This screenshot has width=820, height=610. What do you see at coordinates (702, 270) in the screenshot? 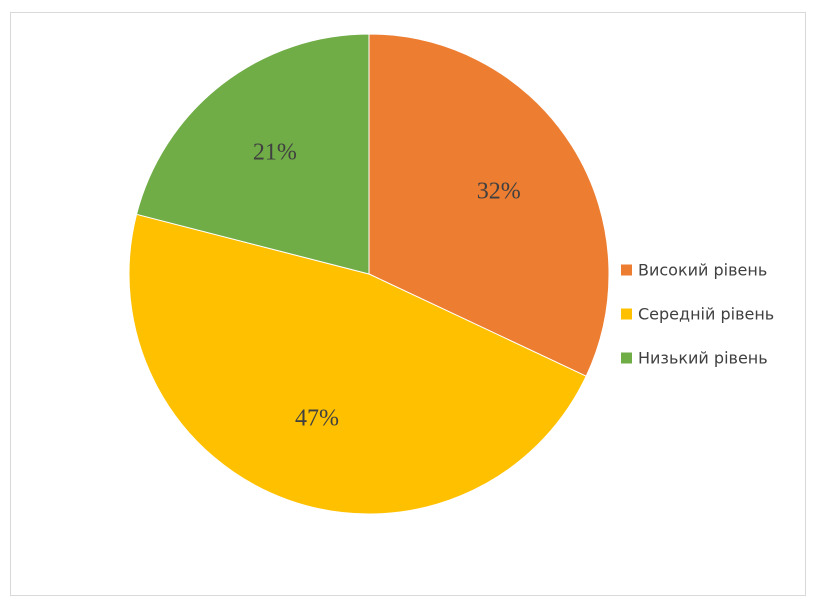
I see `legend-label-0: Високий рівень` at bounding box center [702, 270].